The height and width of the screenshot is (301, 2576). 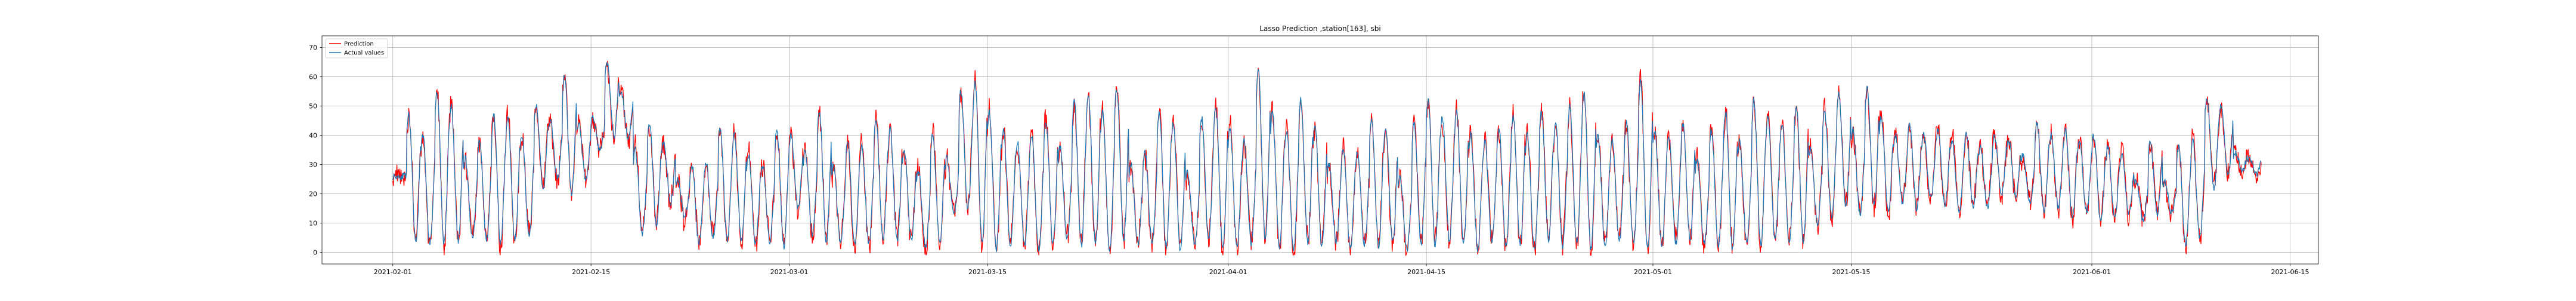 What do you see at coordinates (1851, 272) in the screenshot?
I see `x-tick-label: 2021-05-15` at bounding box center [1851, 272].